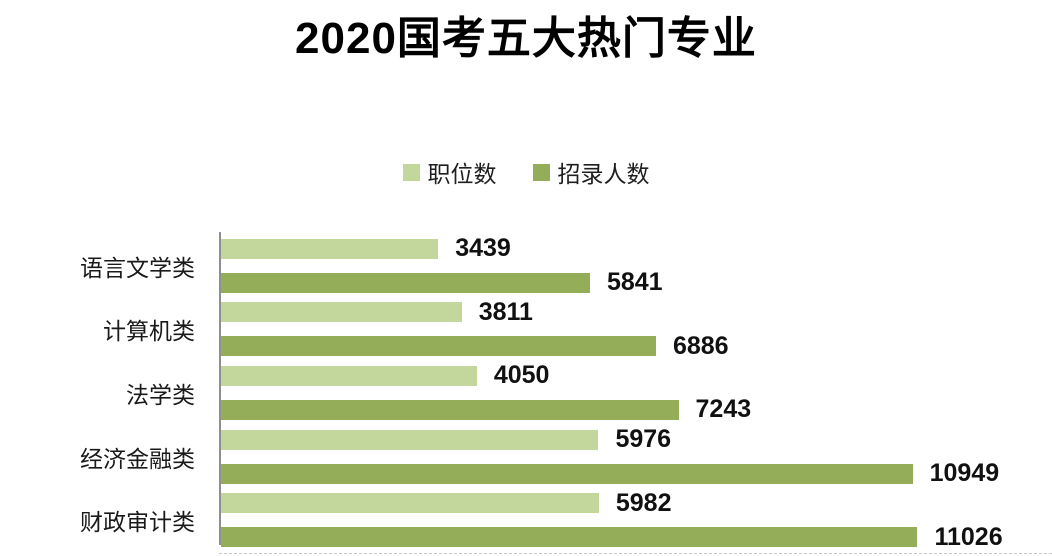 The width and height of the screenshot is (1052, 556). I want to click on legend-label-recruits: 招录人数, so click(603, 174).